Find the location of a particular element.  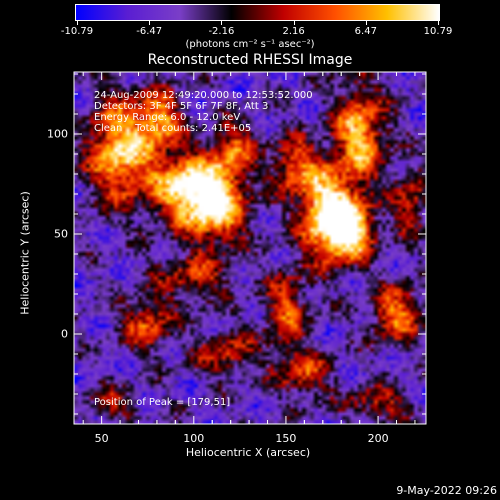

x-tick-label: 200 is located at coordinates (378, 438).